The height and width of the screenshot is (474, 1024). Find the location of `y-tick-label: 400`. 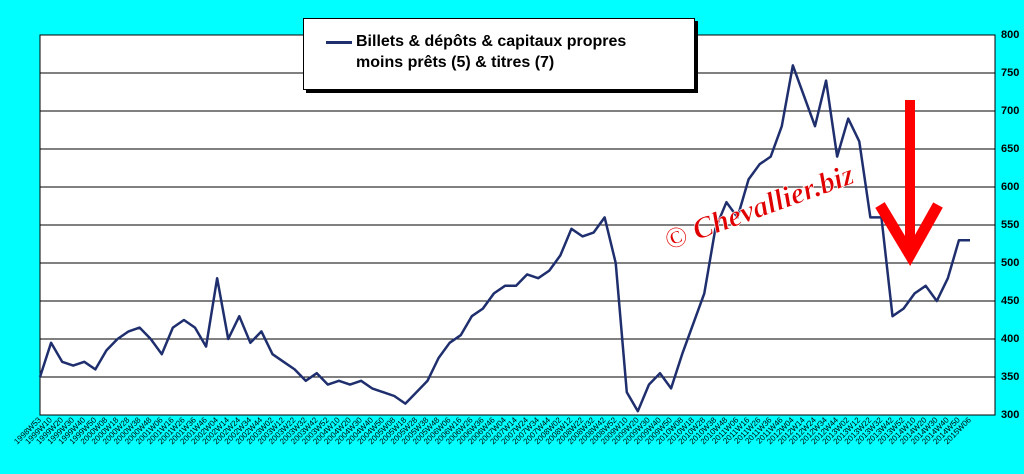

y-tick-label: 400 is located at coordinates (1010, 339).